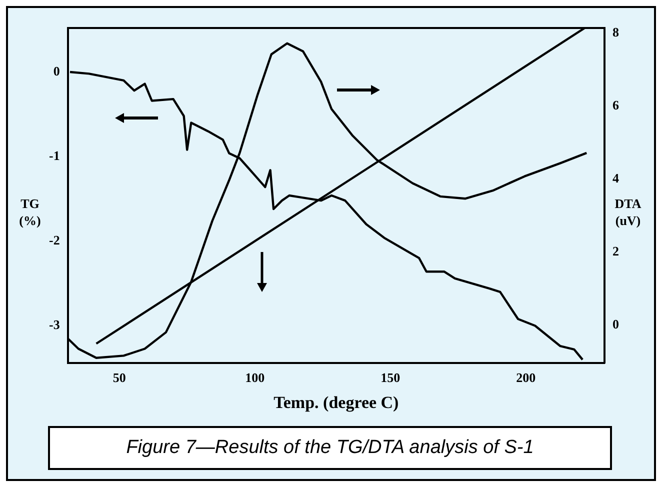  Describe the element at coordinates (336, 402) in the screenshot. I see `x-axis-title: Temp. (degree C)` at that location.